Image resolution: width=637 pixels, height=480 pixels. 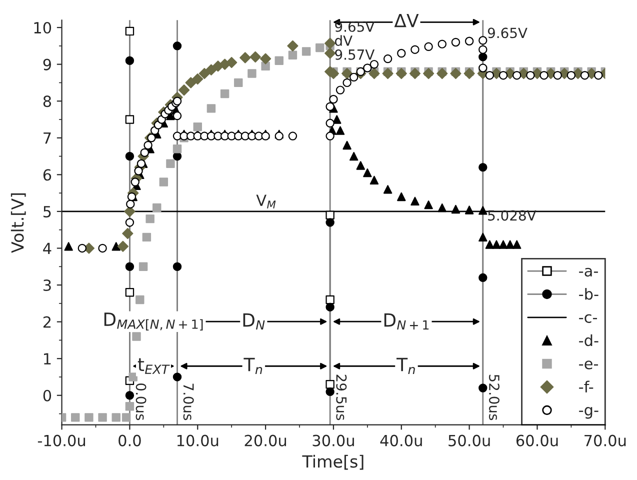 What do you see at coordinates (588, 412) in the screenshot?
I see `legend-label: -g-` at bounding box center [588, 412].